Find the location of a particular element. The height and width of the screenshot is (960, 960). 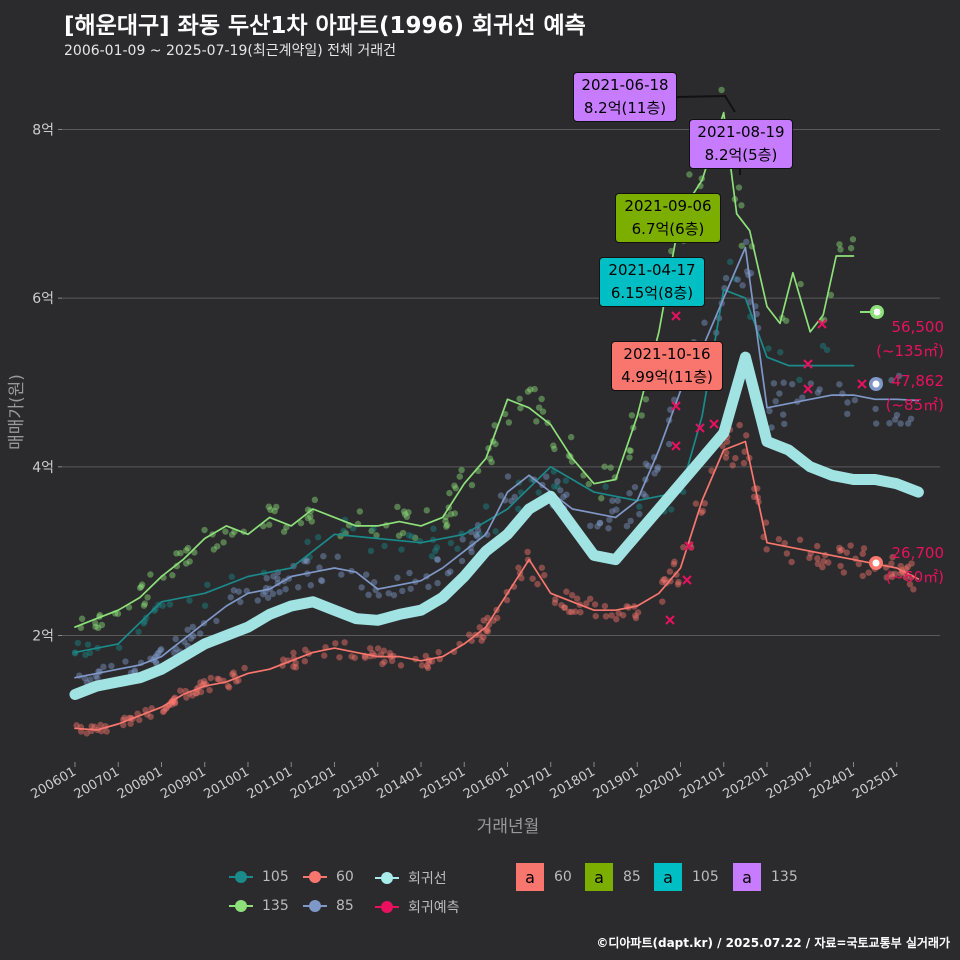

legend-key-icon is located at coordinates (387, 907).